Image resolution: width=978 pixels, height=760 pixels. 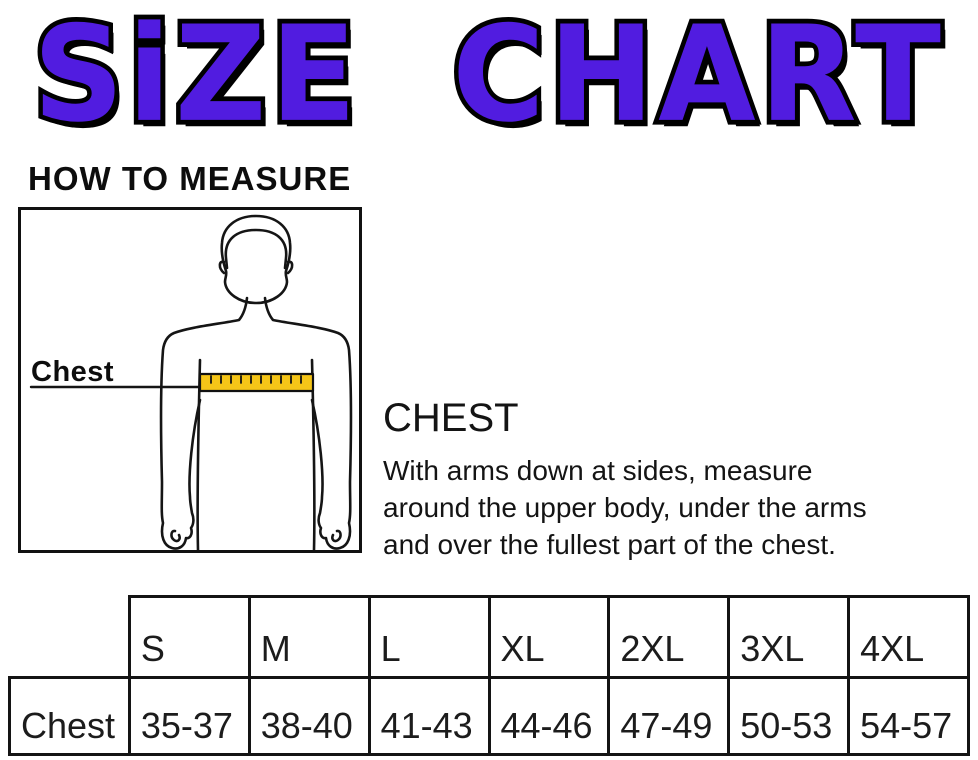 What do you see at coordinates (336, 536) in the screenshot?
I see `right-thumb` at bounding box center [336, 536].